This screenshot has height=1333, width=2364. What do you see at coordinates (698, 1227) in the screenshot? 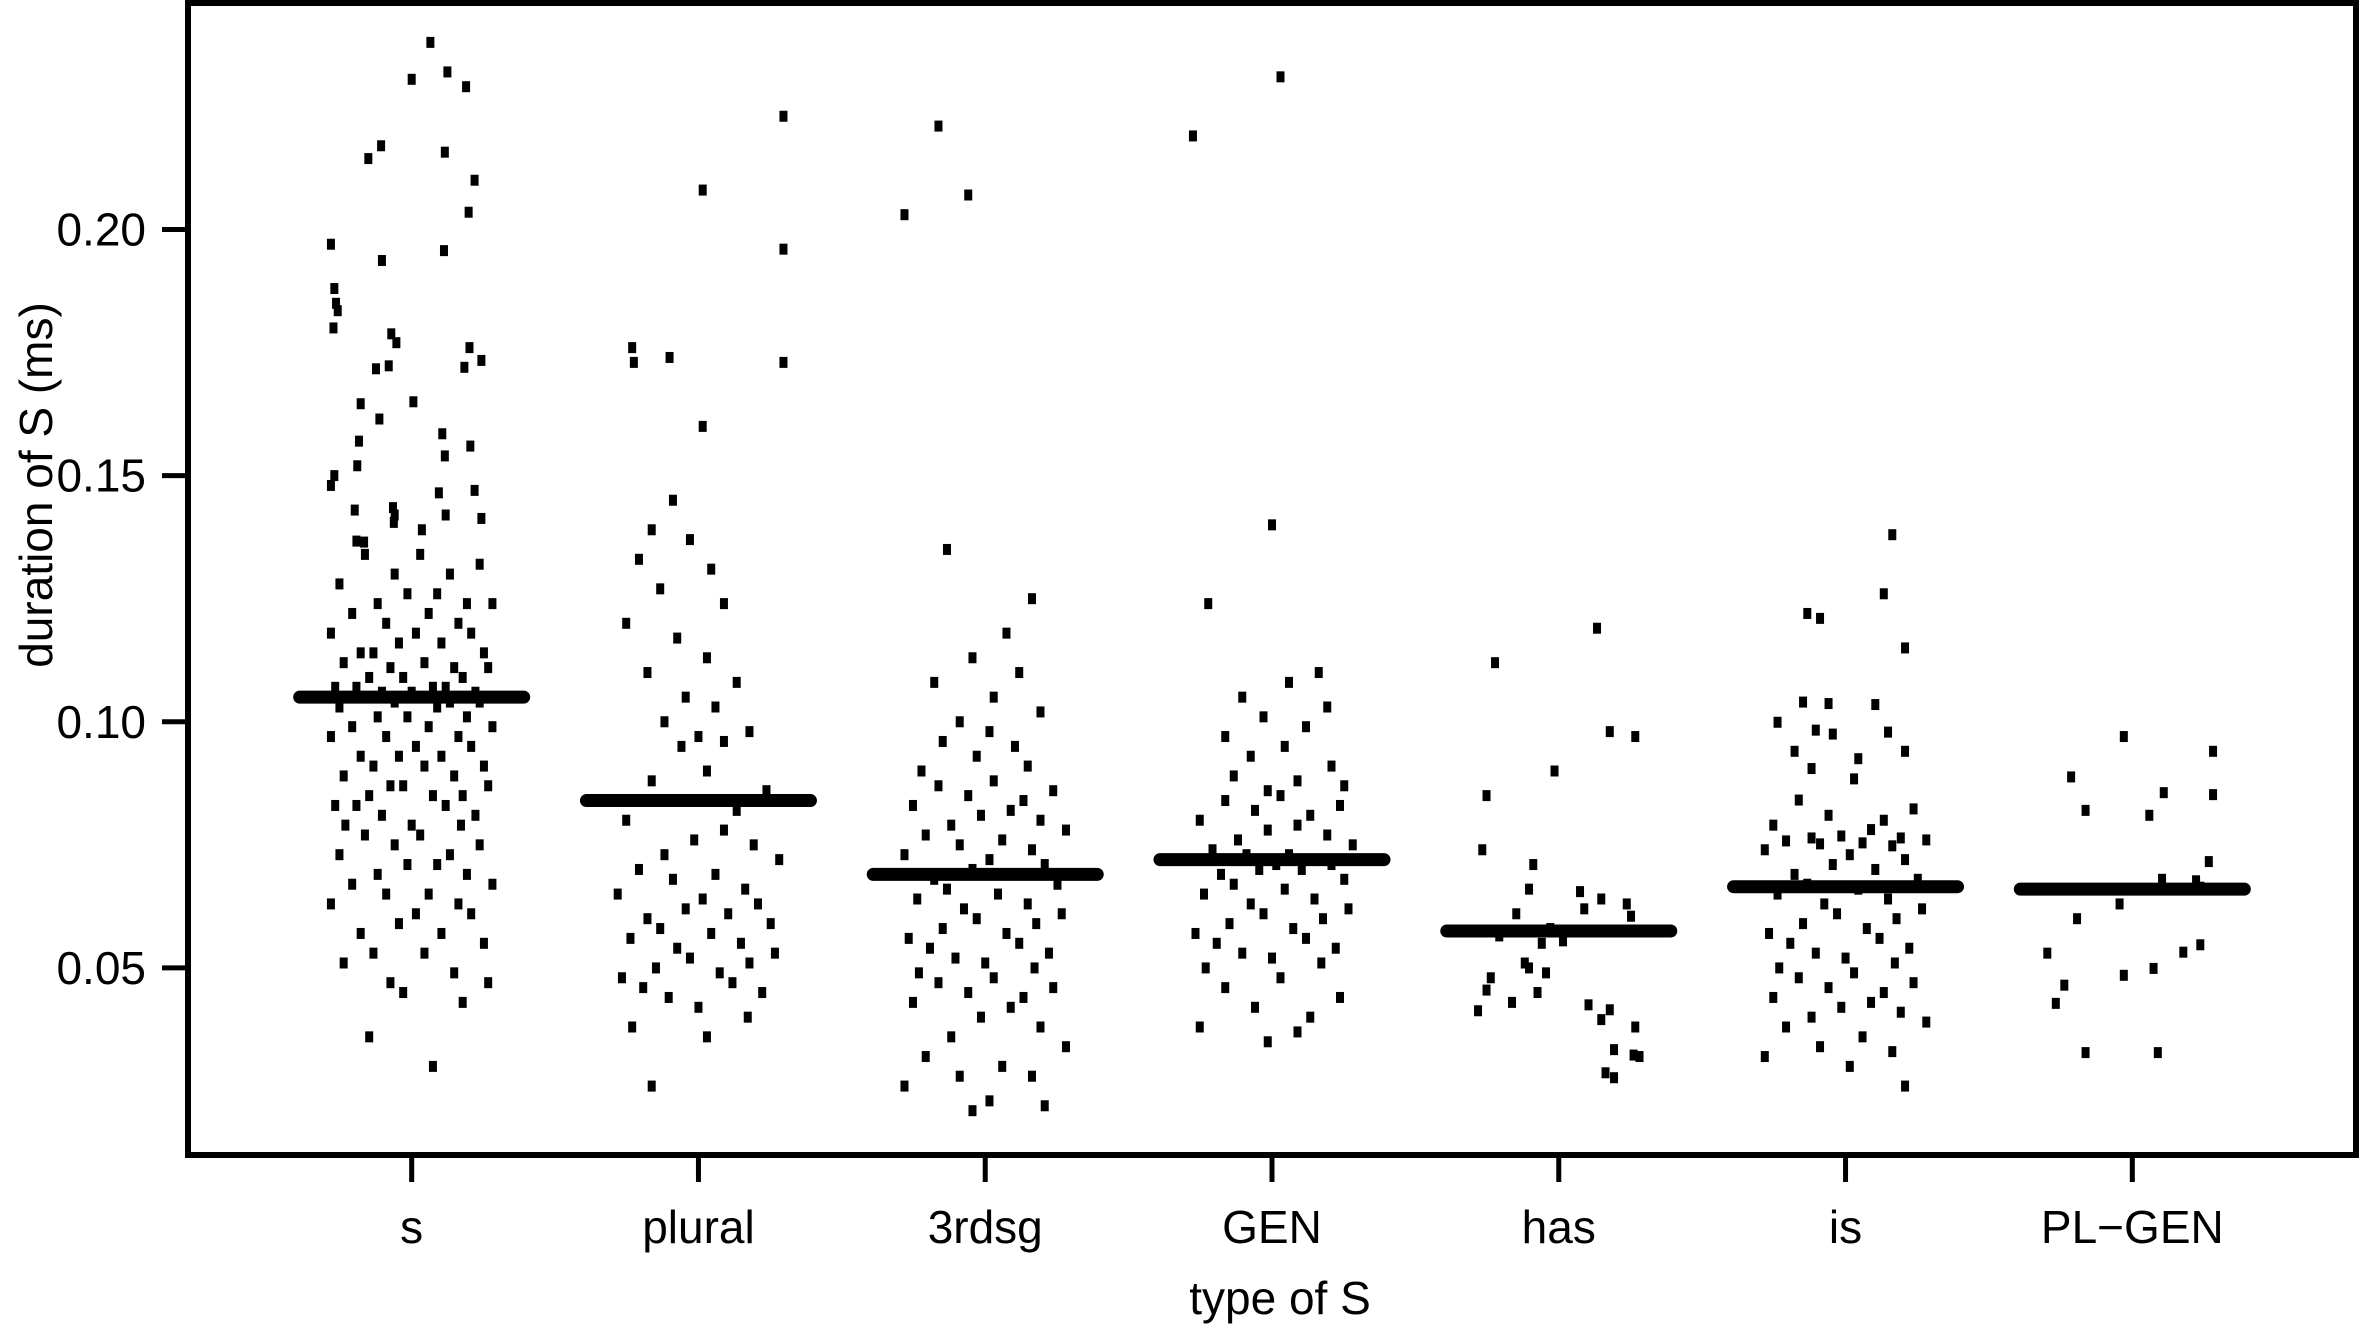
I see `x-tick-label: plural` at bounding box center [698, 1227].